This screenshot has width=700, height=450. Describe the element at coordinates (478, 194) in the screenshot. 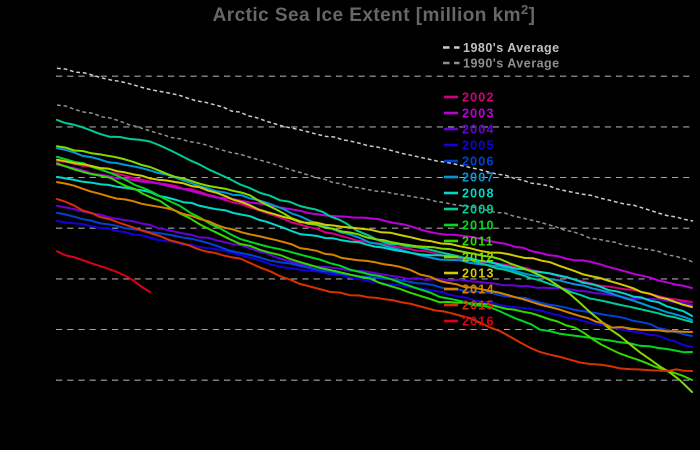

I see `svg-text: 2008` at that location.